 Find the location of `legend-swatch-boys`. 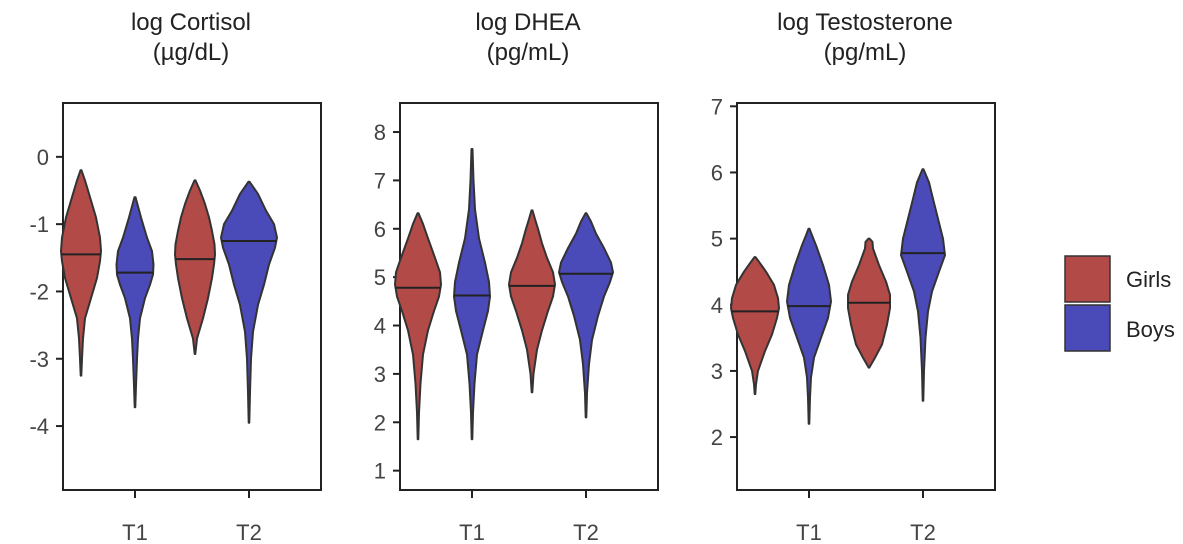

legend-swatch-boys is located at coordinates (1087, 328).